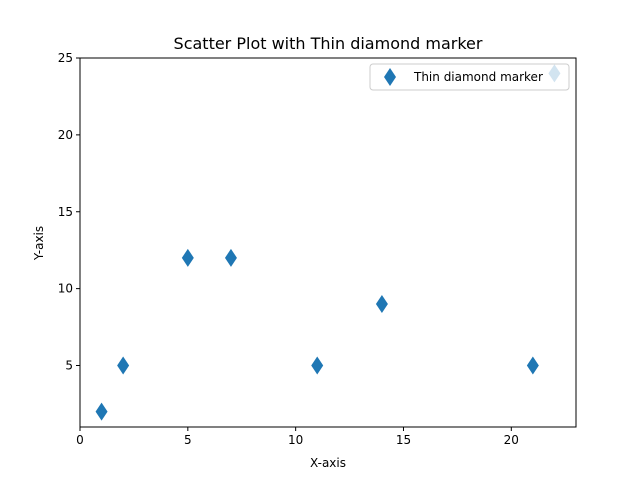 The width and height of the screenshot is (640, 484). I want to click on x-axis-label: X-axis, so click(328, 463).